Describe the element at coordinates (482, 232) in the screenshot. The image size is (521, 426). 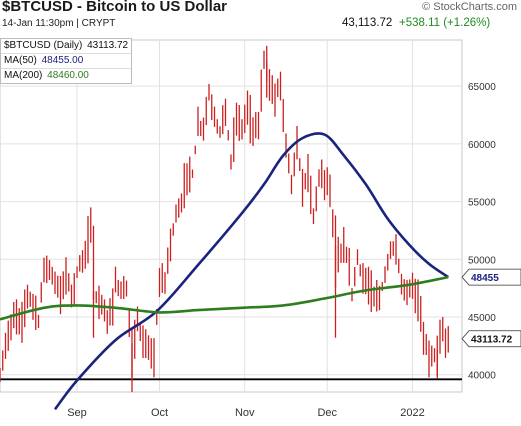
I see `y-axis: 65000 60000 55000 50000 45000 40000` at that location.